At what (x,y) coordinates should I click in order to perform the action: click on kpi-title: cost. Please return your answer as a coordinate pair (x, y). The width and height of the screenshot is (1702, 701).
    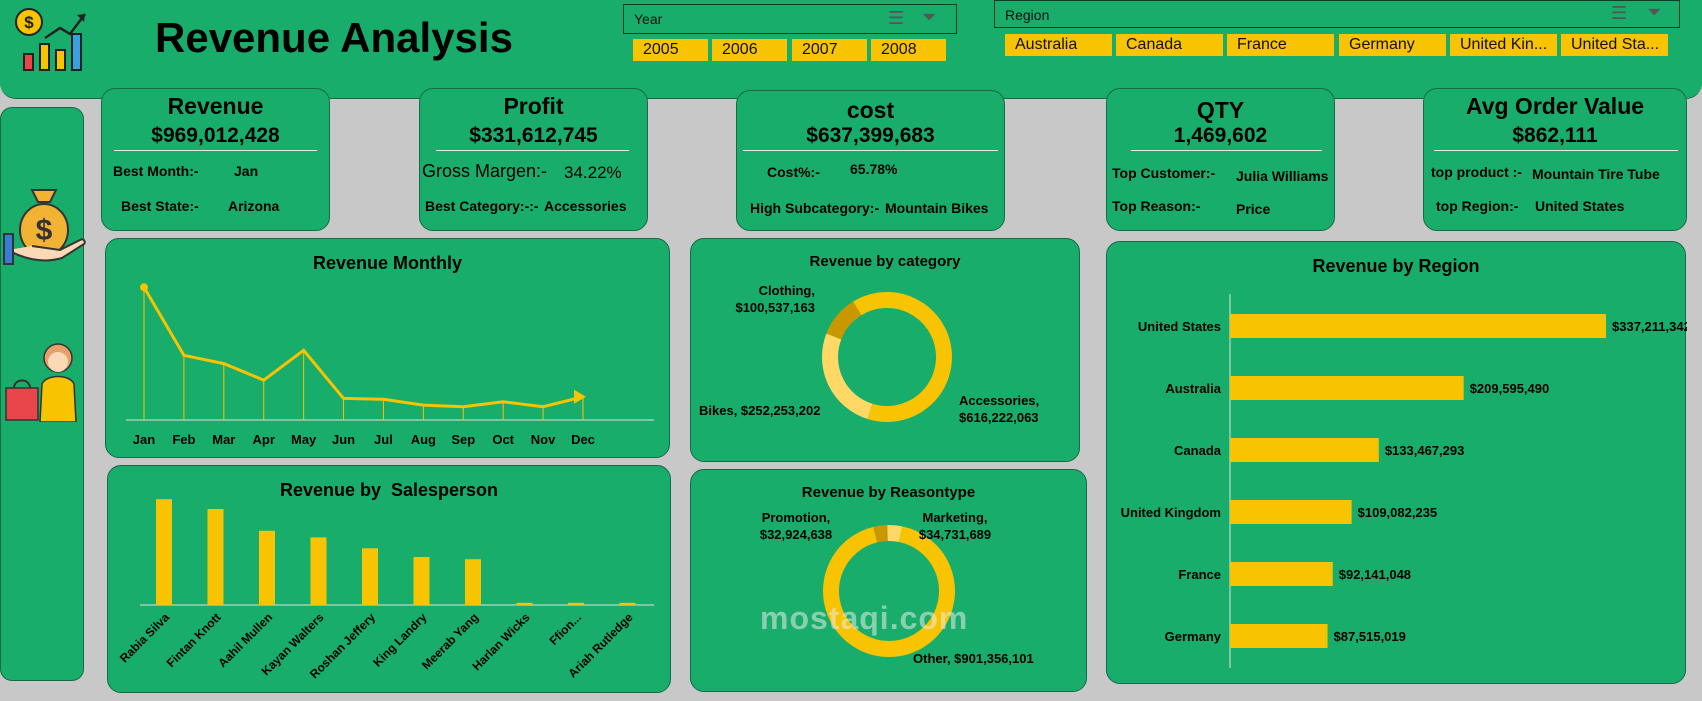
    Looking at the image, I should click on (870, 110).